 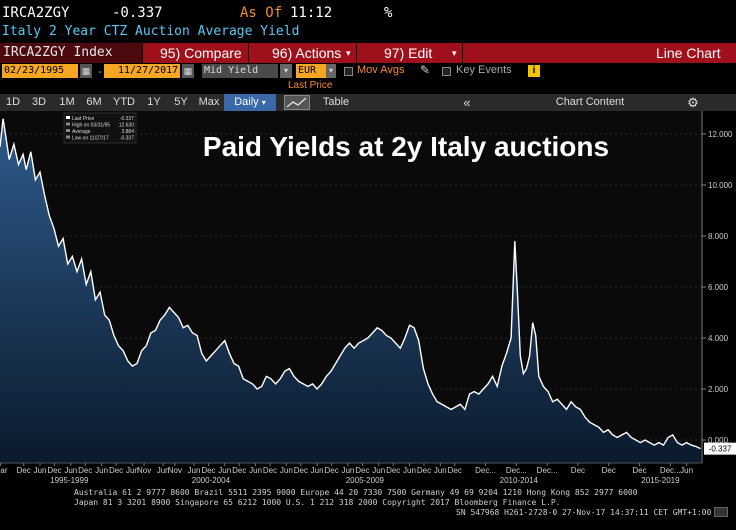 I want to click on footer-menu-icon, so click(x=721, y=512).